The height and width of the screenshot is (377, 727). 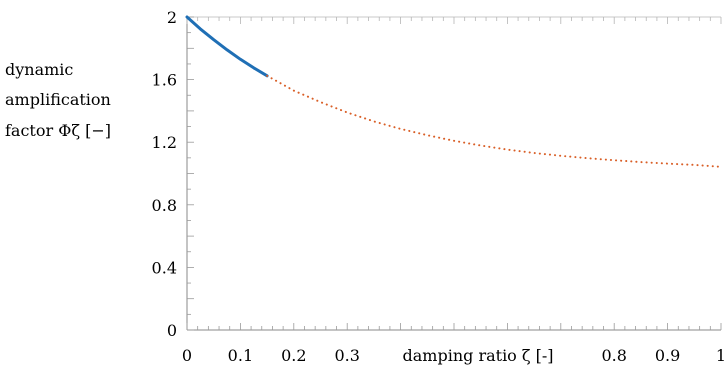 What do you see at coordinates (346, 355) in the screenshot?
I see `x-tick-label: 0.3` at bounding box center [346, 355].